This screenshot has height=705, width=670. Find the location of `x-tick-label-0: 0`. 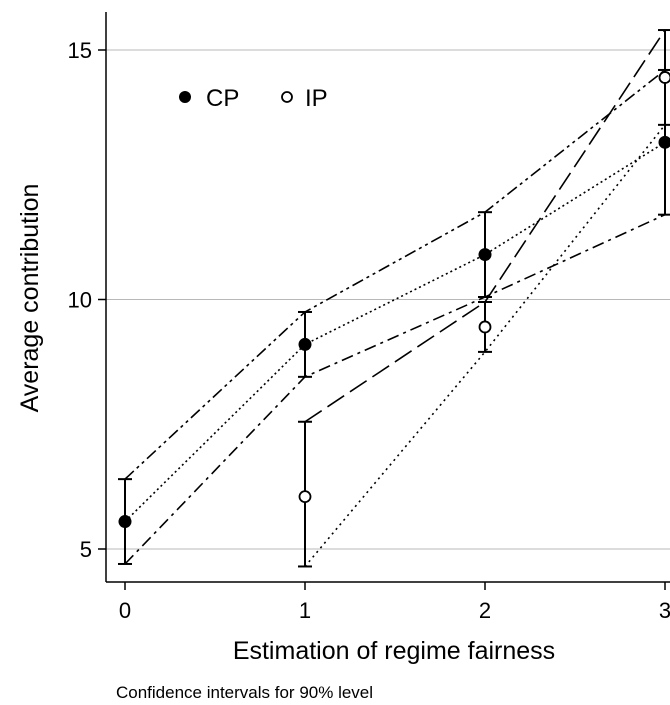

x-tick-label-0: 0 is located at coordinates (125, 610).